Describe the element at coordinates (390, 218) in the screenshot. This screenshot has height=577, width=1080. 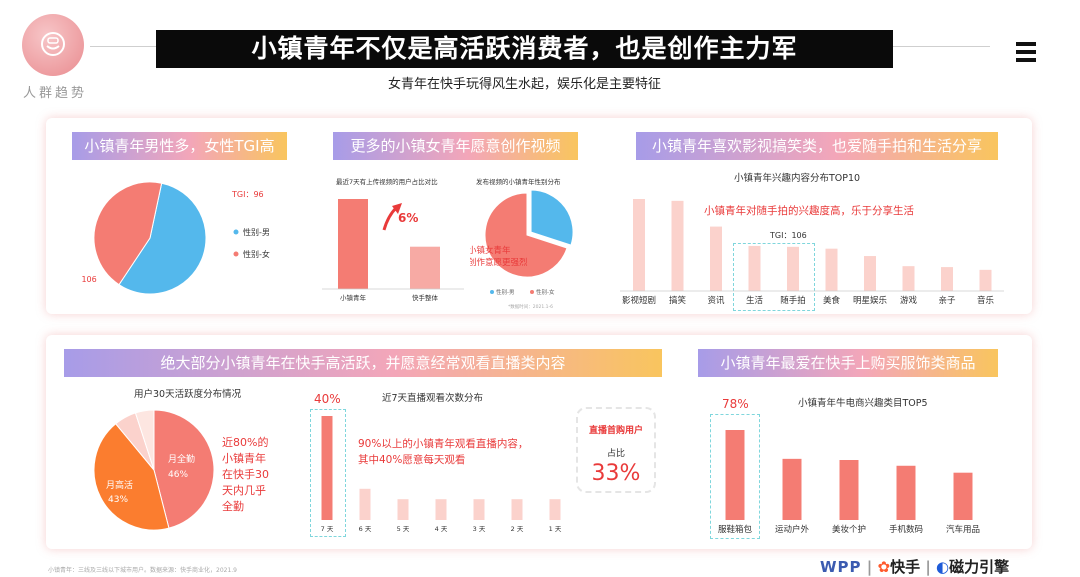
I see `growth-arrow` at that location.